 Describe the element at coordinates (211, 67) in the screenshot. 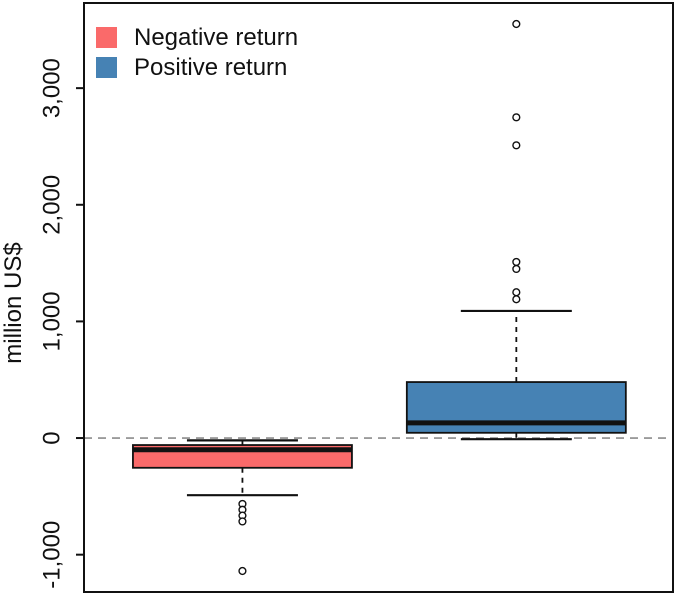

I see `legend-label-positive-return: Positive return` at that location.